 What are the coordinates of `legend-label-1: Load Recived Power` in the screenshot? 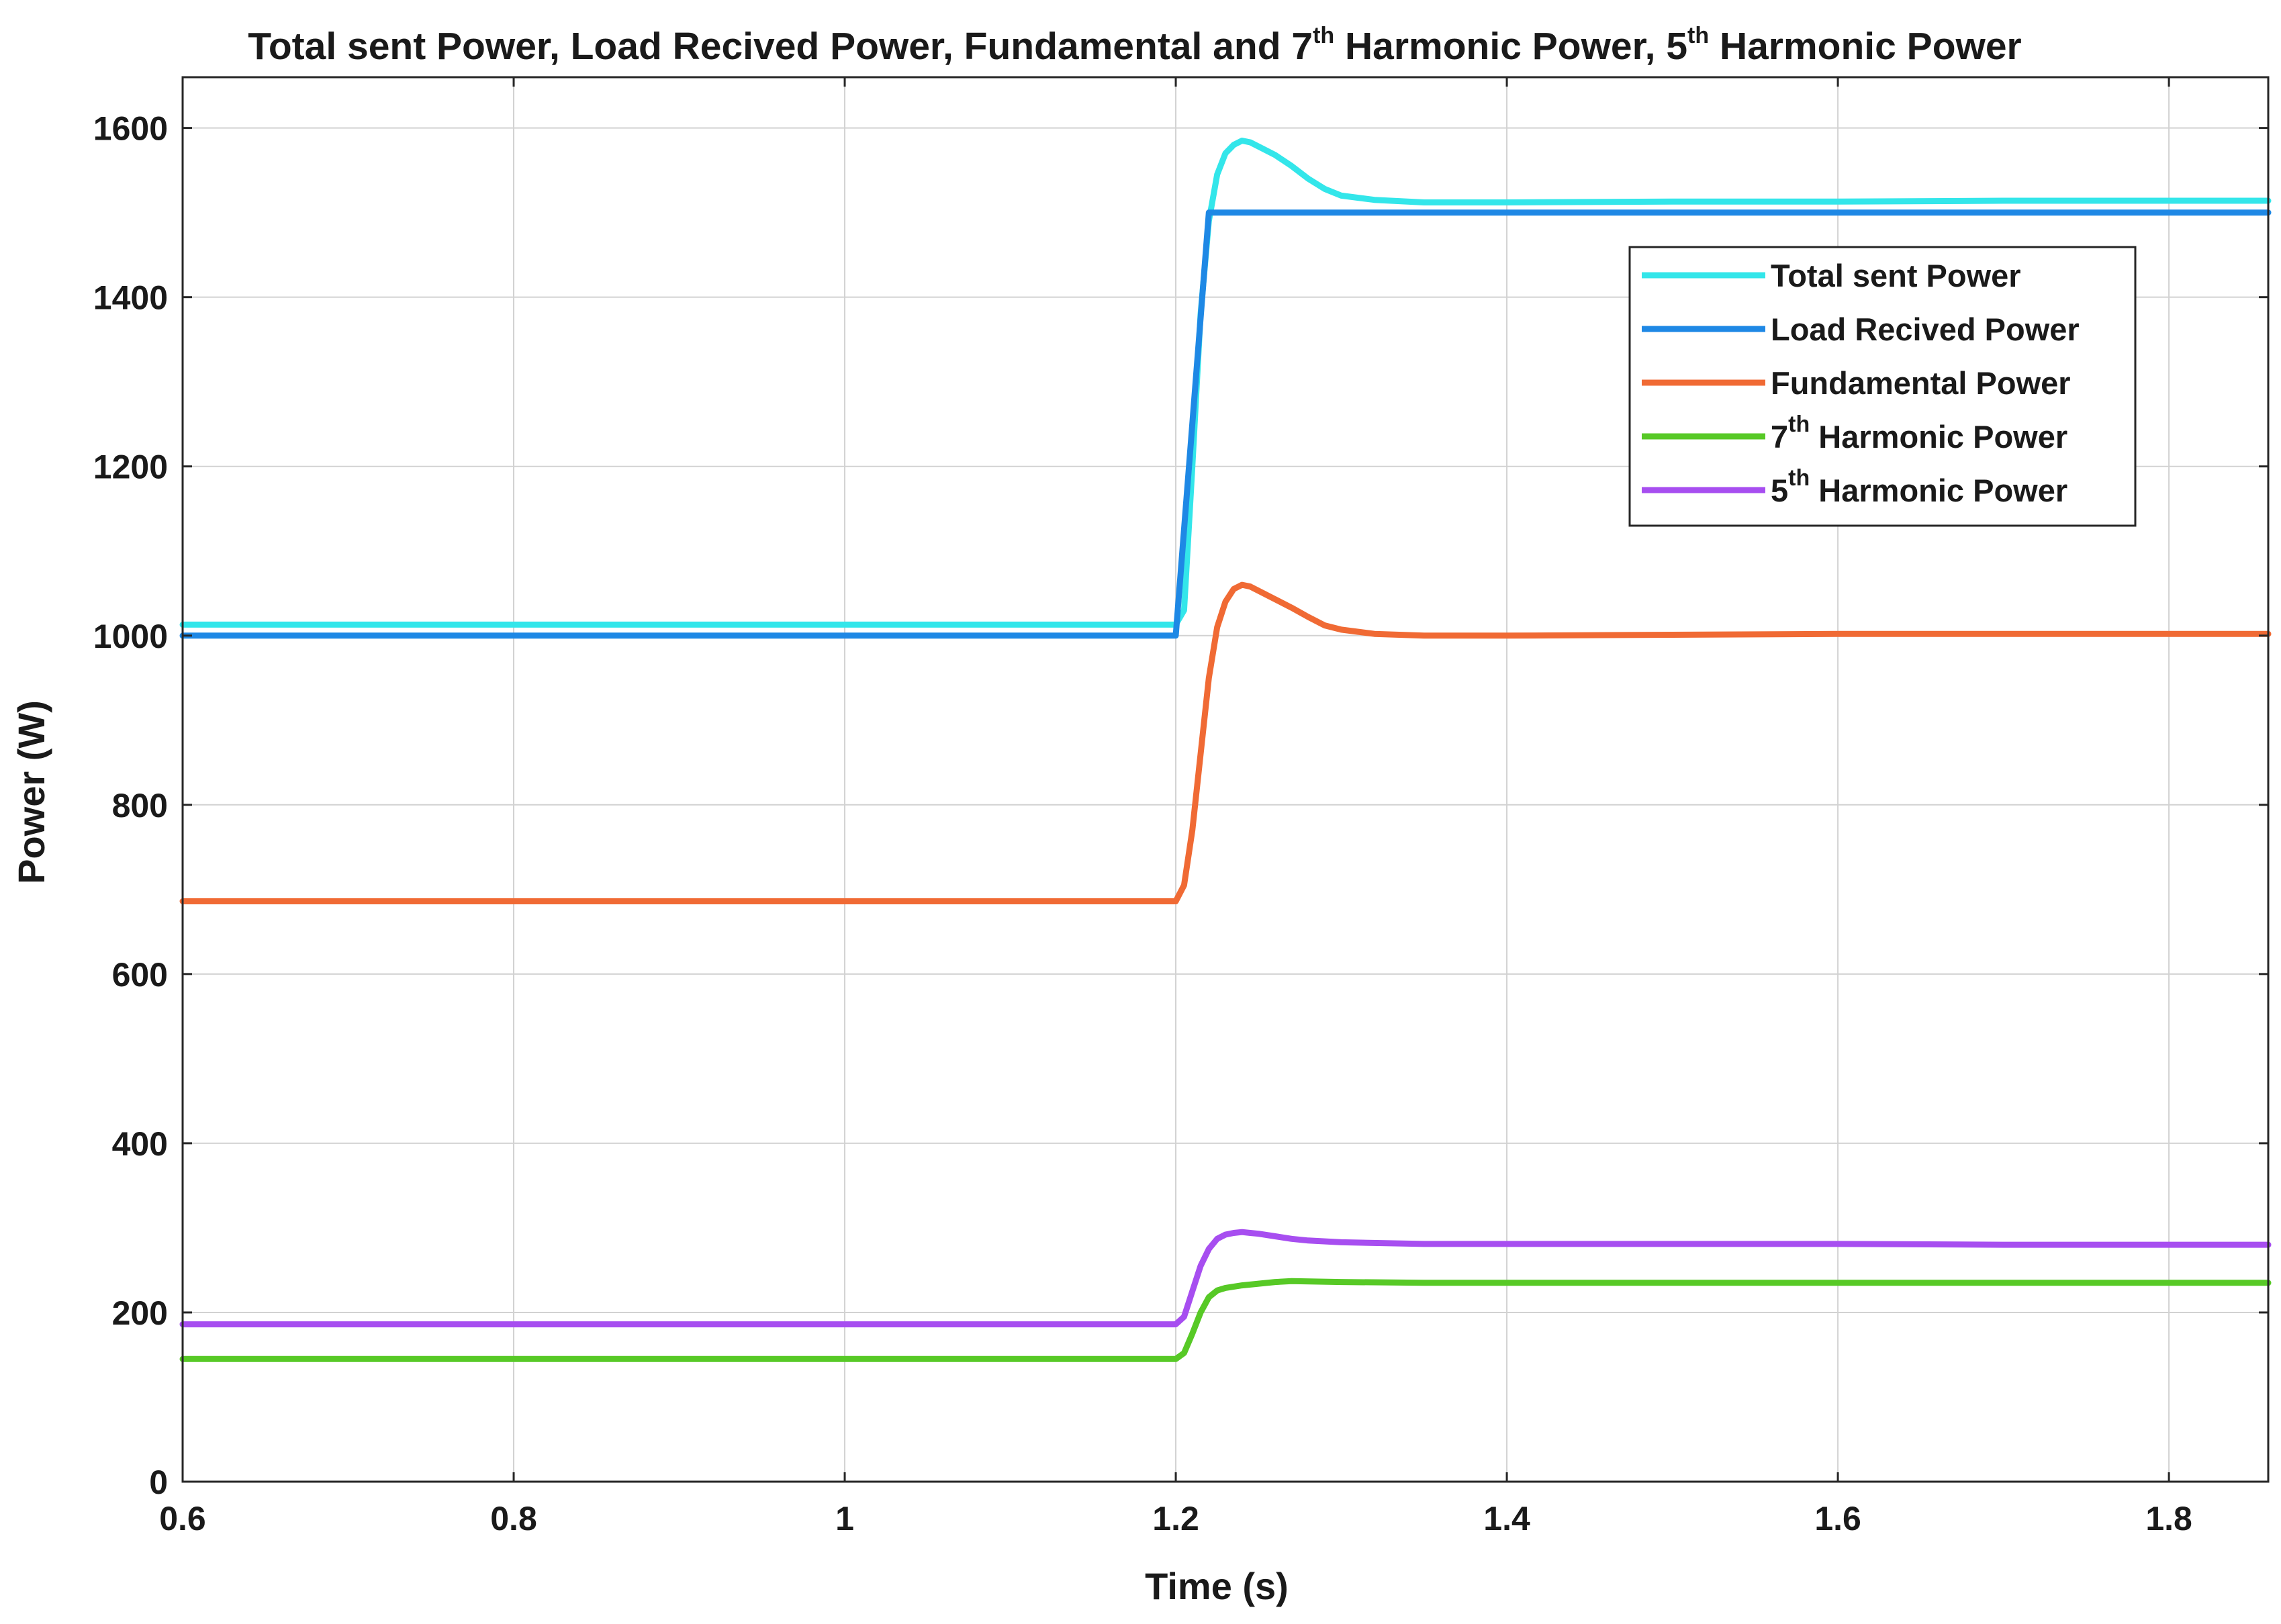 It's located at (1925, 329).